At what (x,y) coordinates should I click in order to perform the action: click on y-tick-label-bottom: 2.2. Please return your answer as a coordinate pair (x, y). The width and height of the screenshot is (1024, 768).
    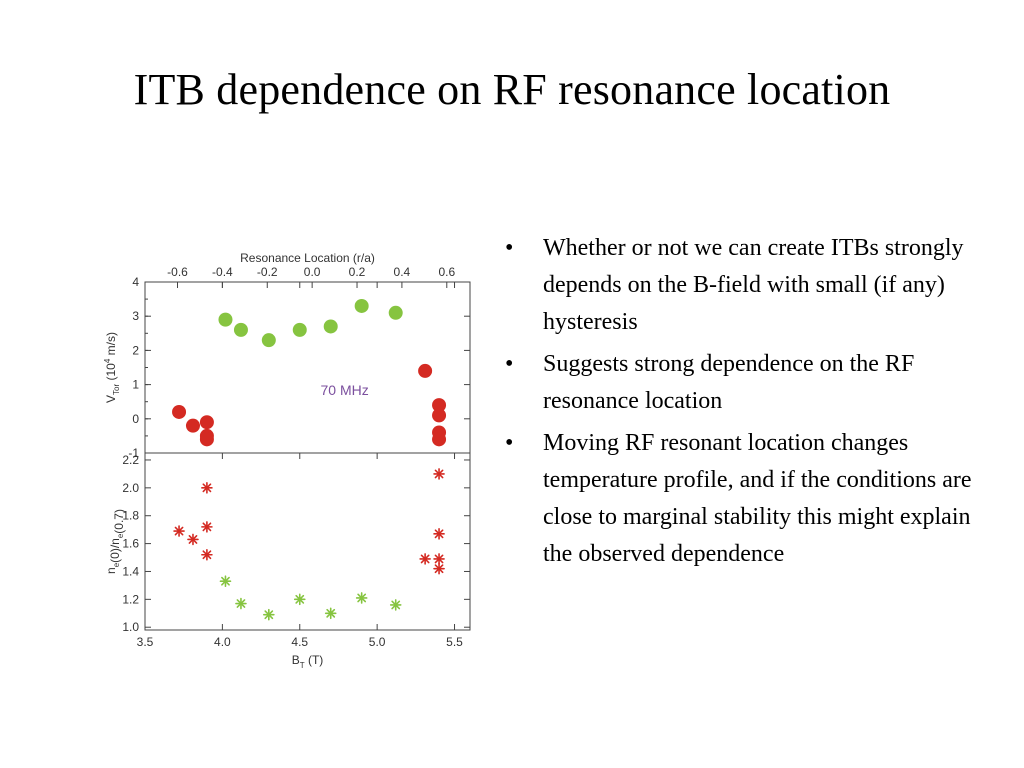
    Looking at the image, I should click on (130, 460).